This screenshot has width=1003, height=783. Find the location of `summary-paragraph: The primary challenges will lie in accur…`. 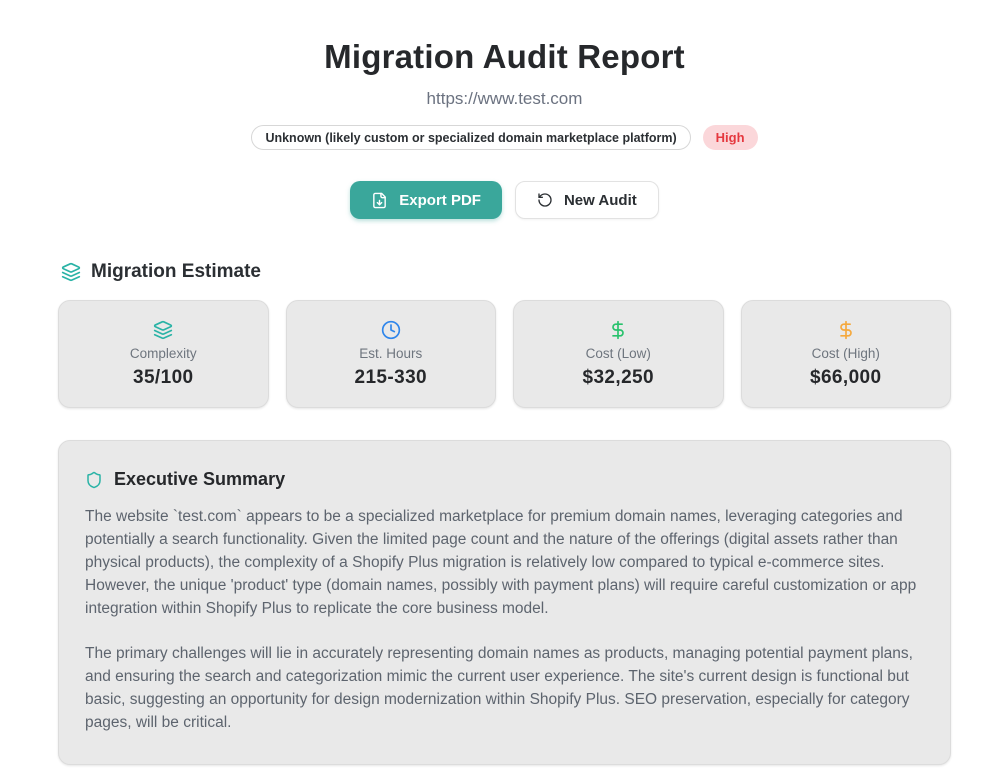

summary-paragraph: The primary challenges will lie in accur… is located at coordinates (499, 688).